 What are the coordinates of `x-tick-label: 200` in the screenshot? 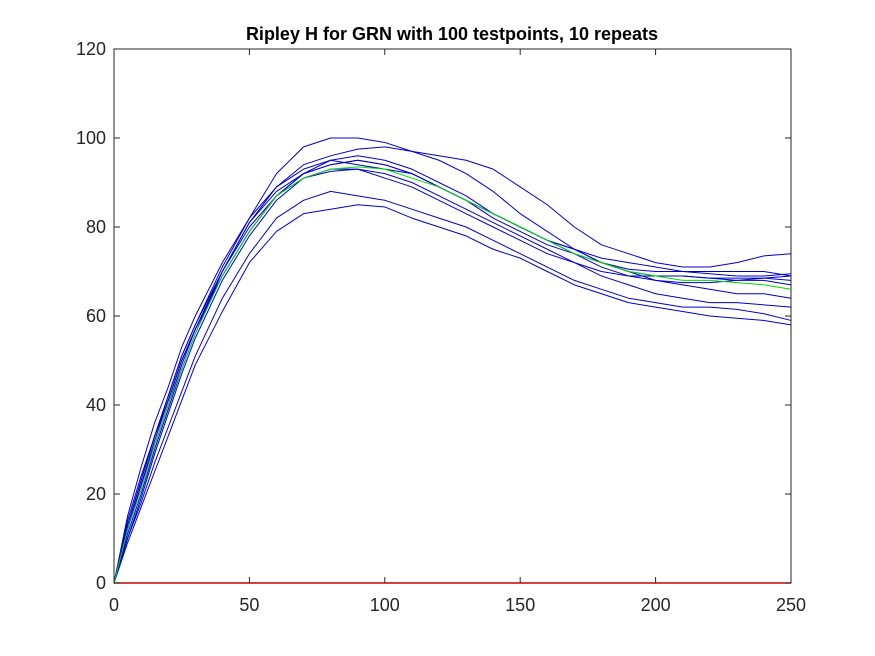 It's located at (656, 605).